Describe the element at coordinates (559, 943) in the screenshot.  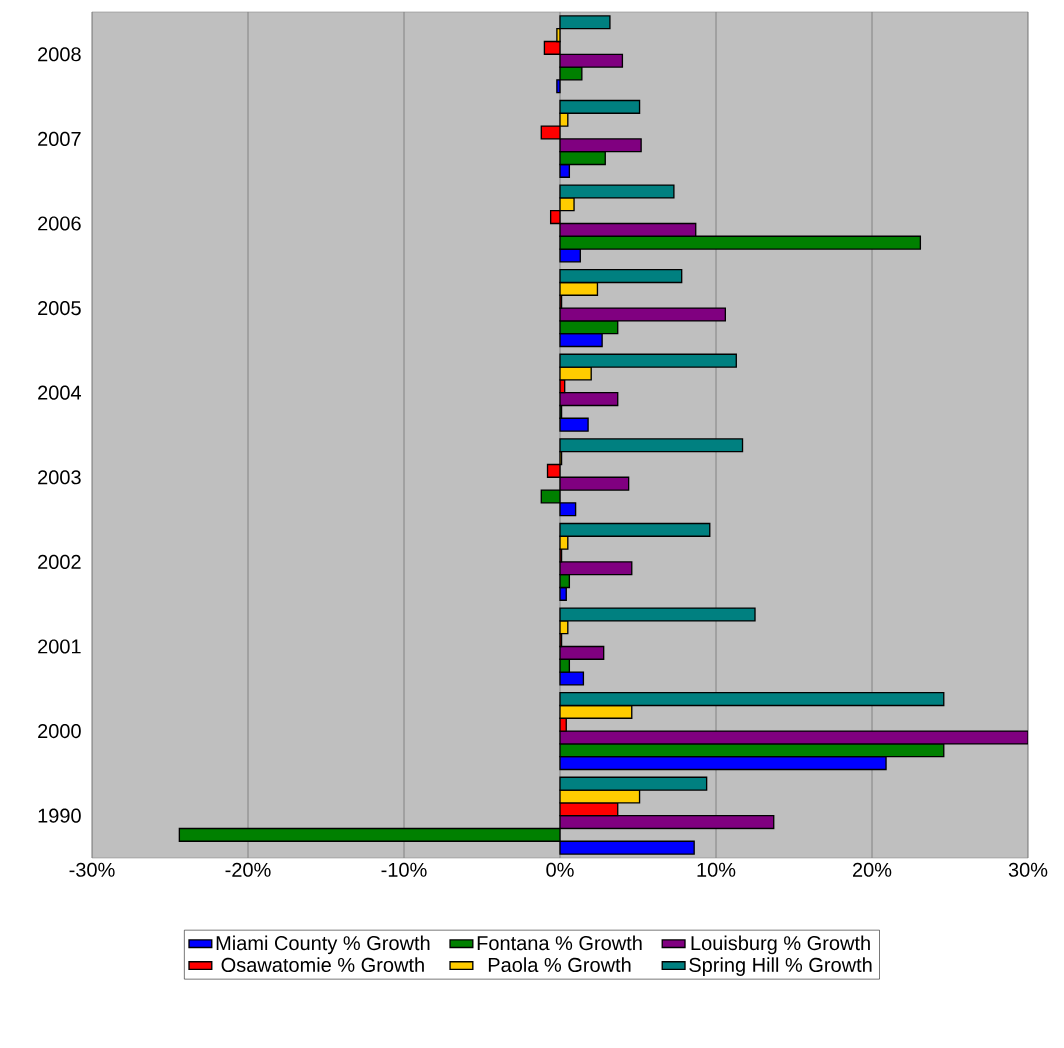
I see `legend-label: Fontana % Growth` at that location.